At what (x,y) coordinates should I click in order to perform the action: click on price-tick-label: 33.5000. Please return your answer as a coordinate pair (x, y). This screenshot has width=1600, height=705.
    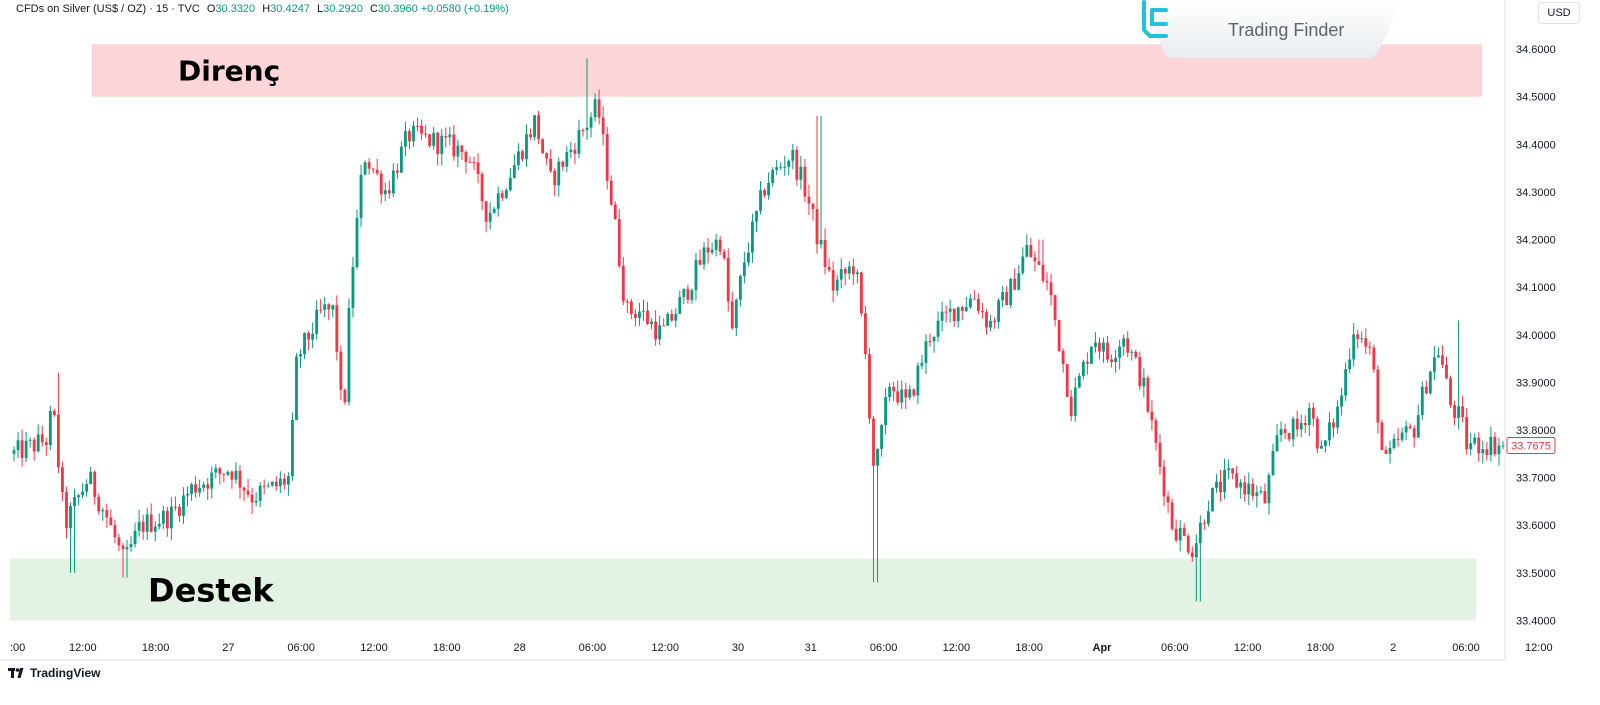
    Looking at the image, I should click on (1536, 574).